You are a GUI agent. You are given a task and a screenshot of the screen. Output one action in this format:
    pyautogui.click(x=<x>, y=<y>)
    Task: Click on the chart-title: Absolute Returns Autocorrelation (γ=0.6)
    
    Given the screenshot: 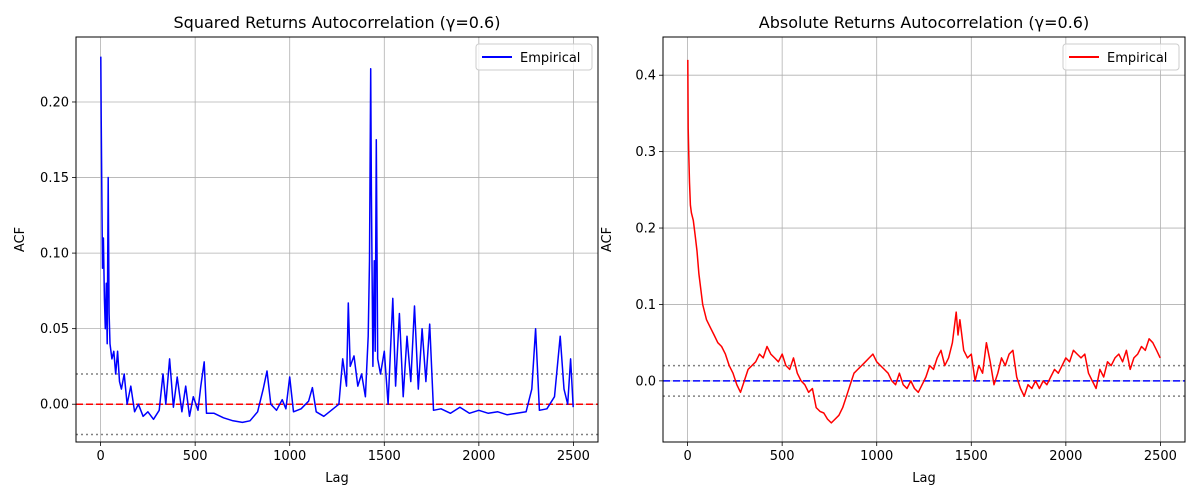 What is the action you would take?
    pyautogui.click(x=924, y=22)
    